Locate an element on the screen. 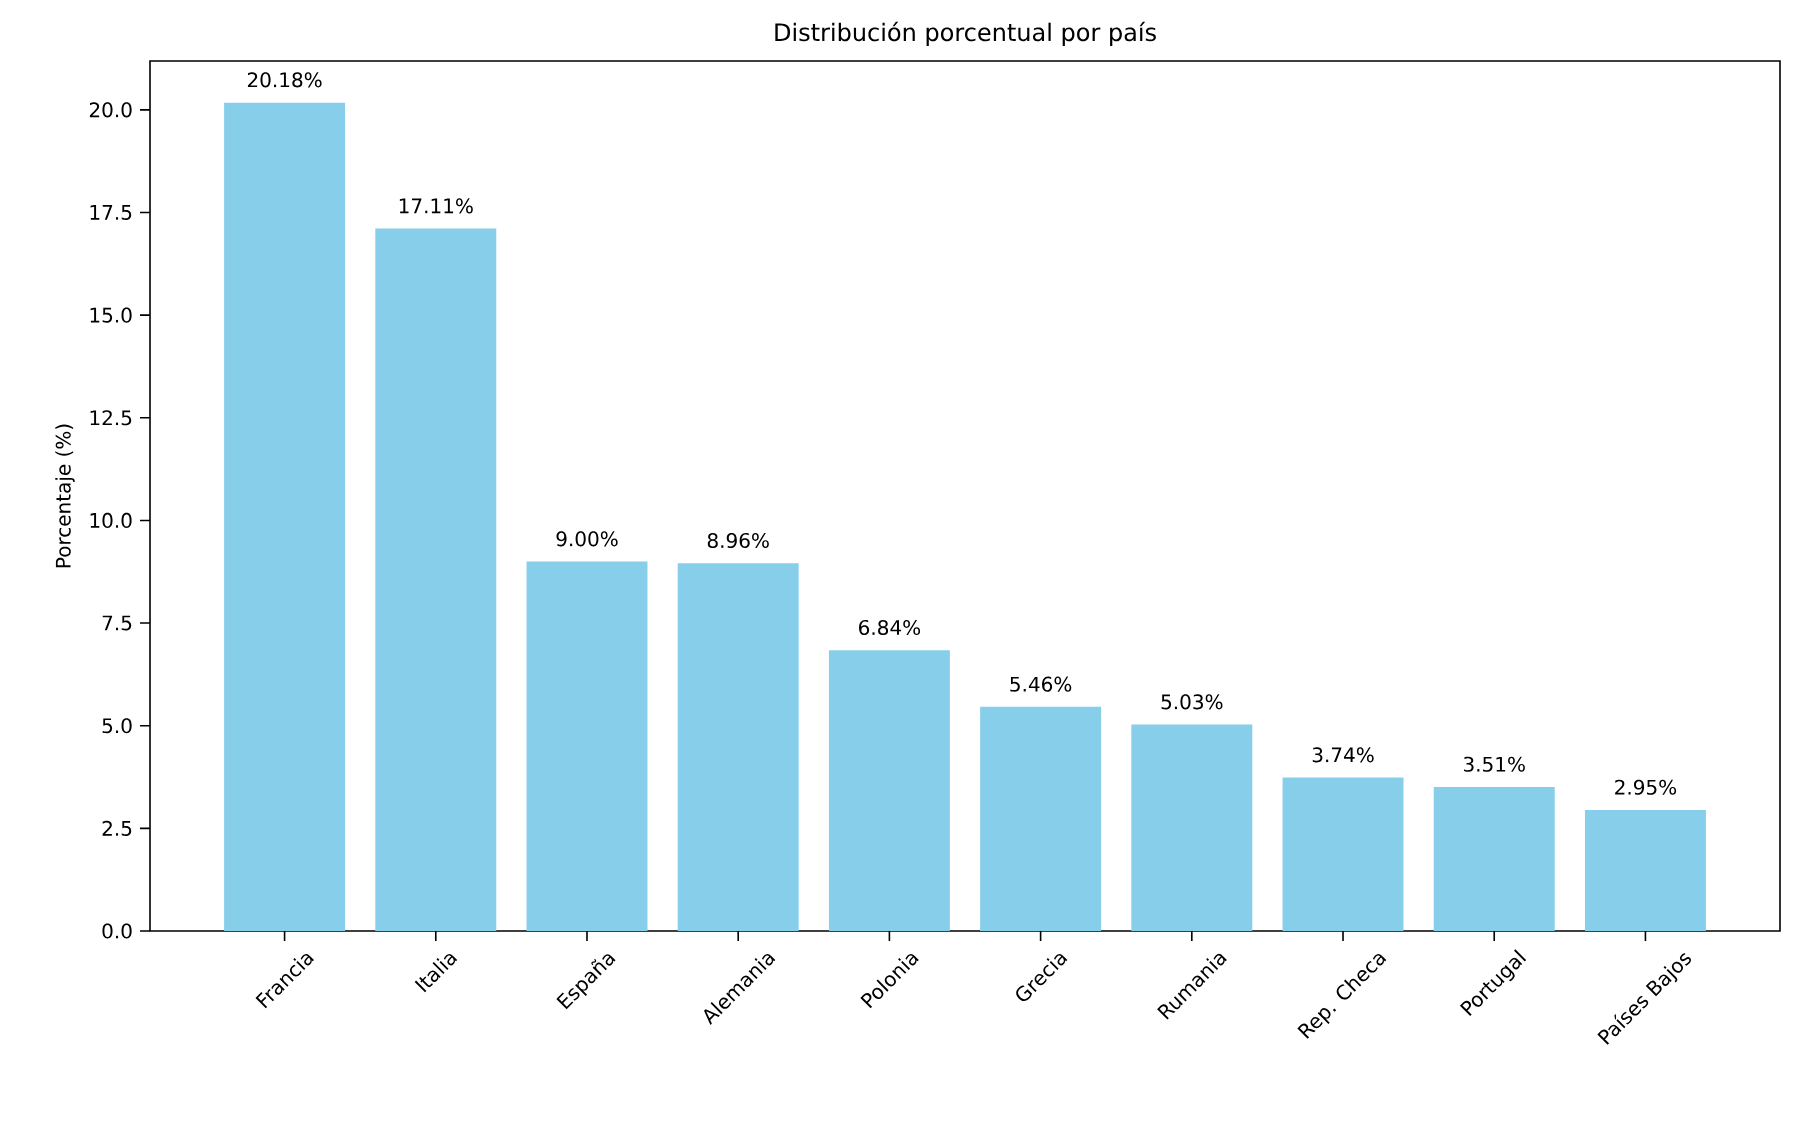 Image resolution: width=1811 pixels, height=1121 pixels. y-tick-label: 20.0 is located at coordinates (110, 110).